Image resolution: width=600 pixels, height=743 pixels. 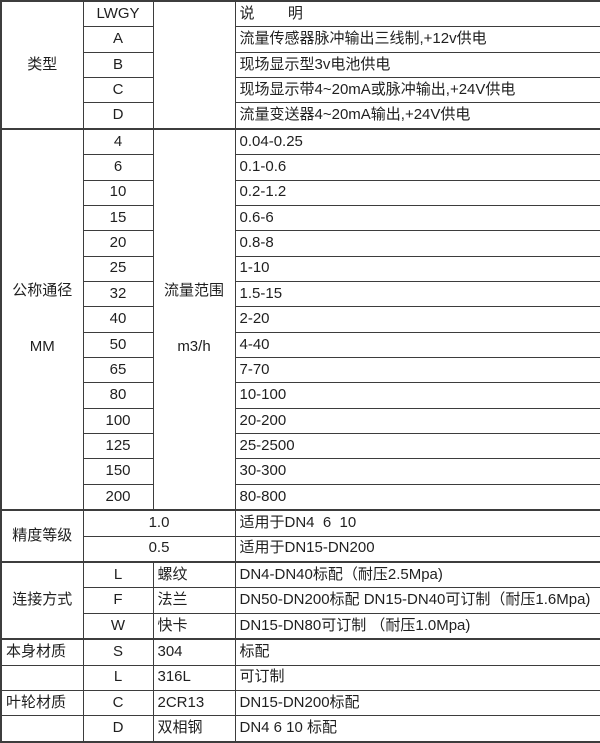 I want to click on table-row: 连接方式 L 螺纹 DN4-DN40标配（耐压2.5Mpa), so click(x=300, y=600).